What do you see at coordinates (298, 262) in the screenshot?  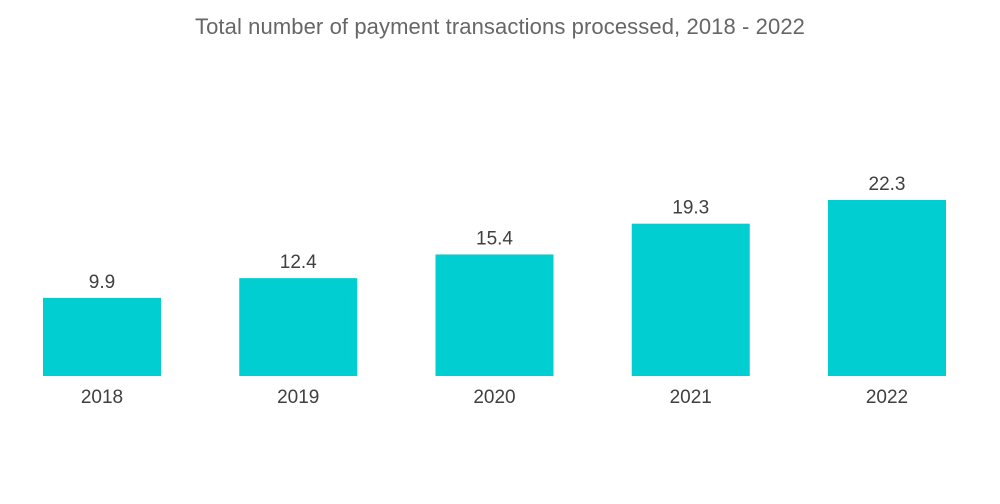 I see `data-label-2019: 12.4` at bounding box center [298, 262].